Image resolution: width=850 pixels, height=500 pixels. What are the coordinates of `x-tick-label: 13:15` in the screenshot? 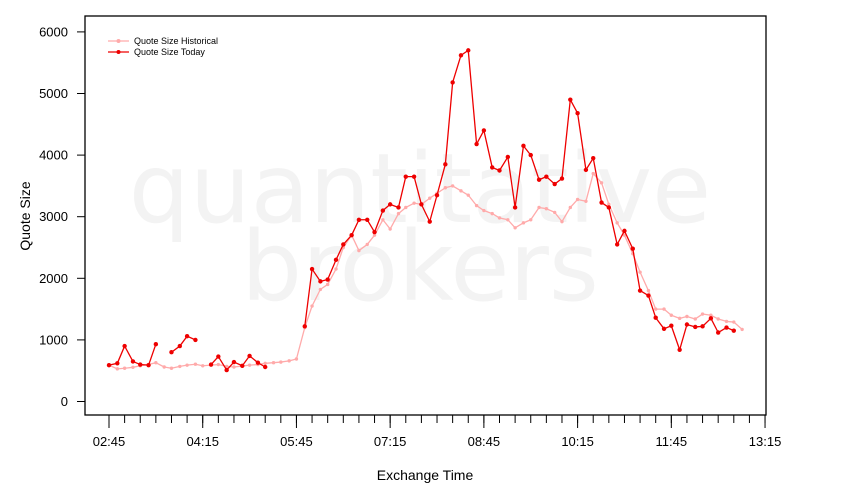 It's located at (765, 441).